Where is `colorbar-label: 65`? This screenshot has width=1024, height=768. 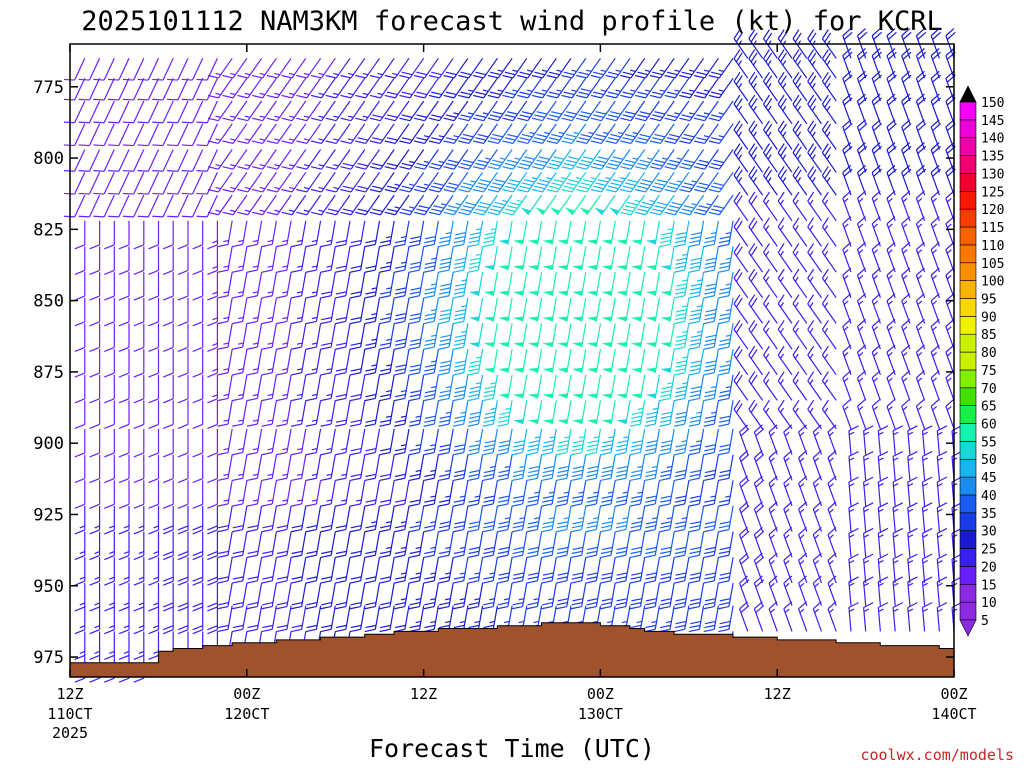 colorbar-label: 65 is located at coordinates (989, 407).